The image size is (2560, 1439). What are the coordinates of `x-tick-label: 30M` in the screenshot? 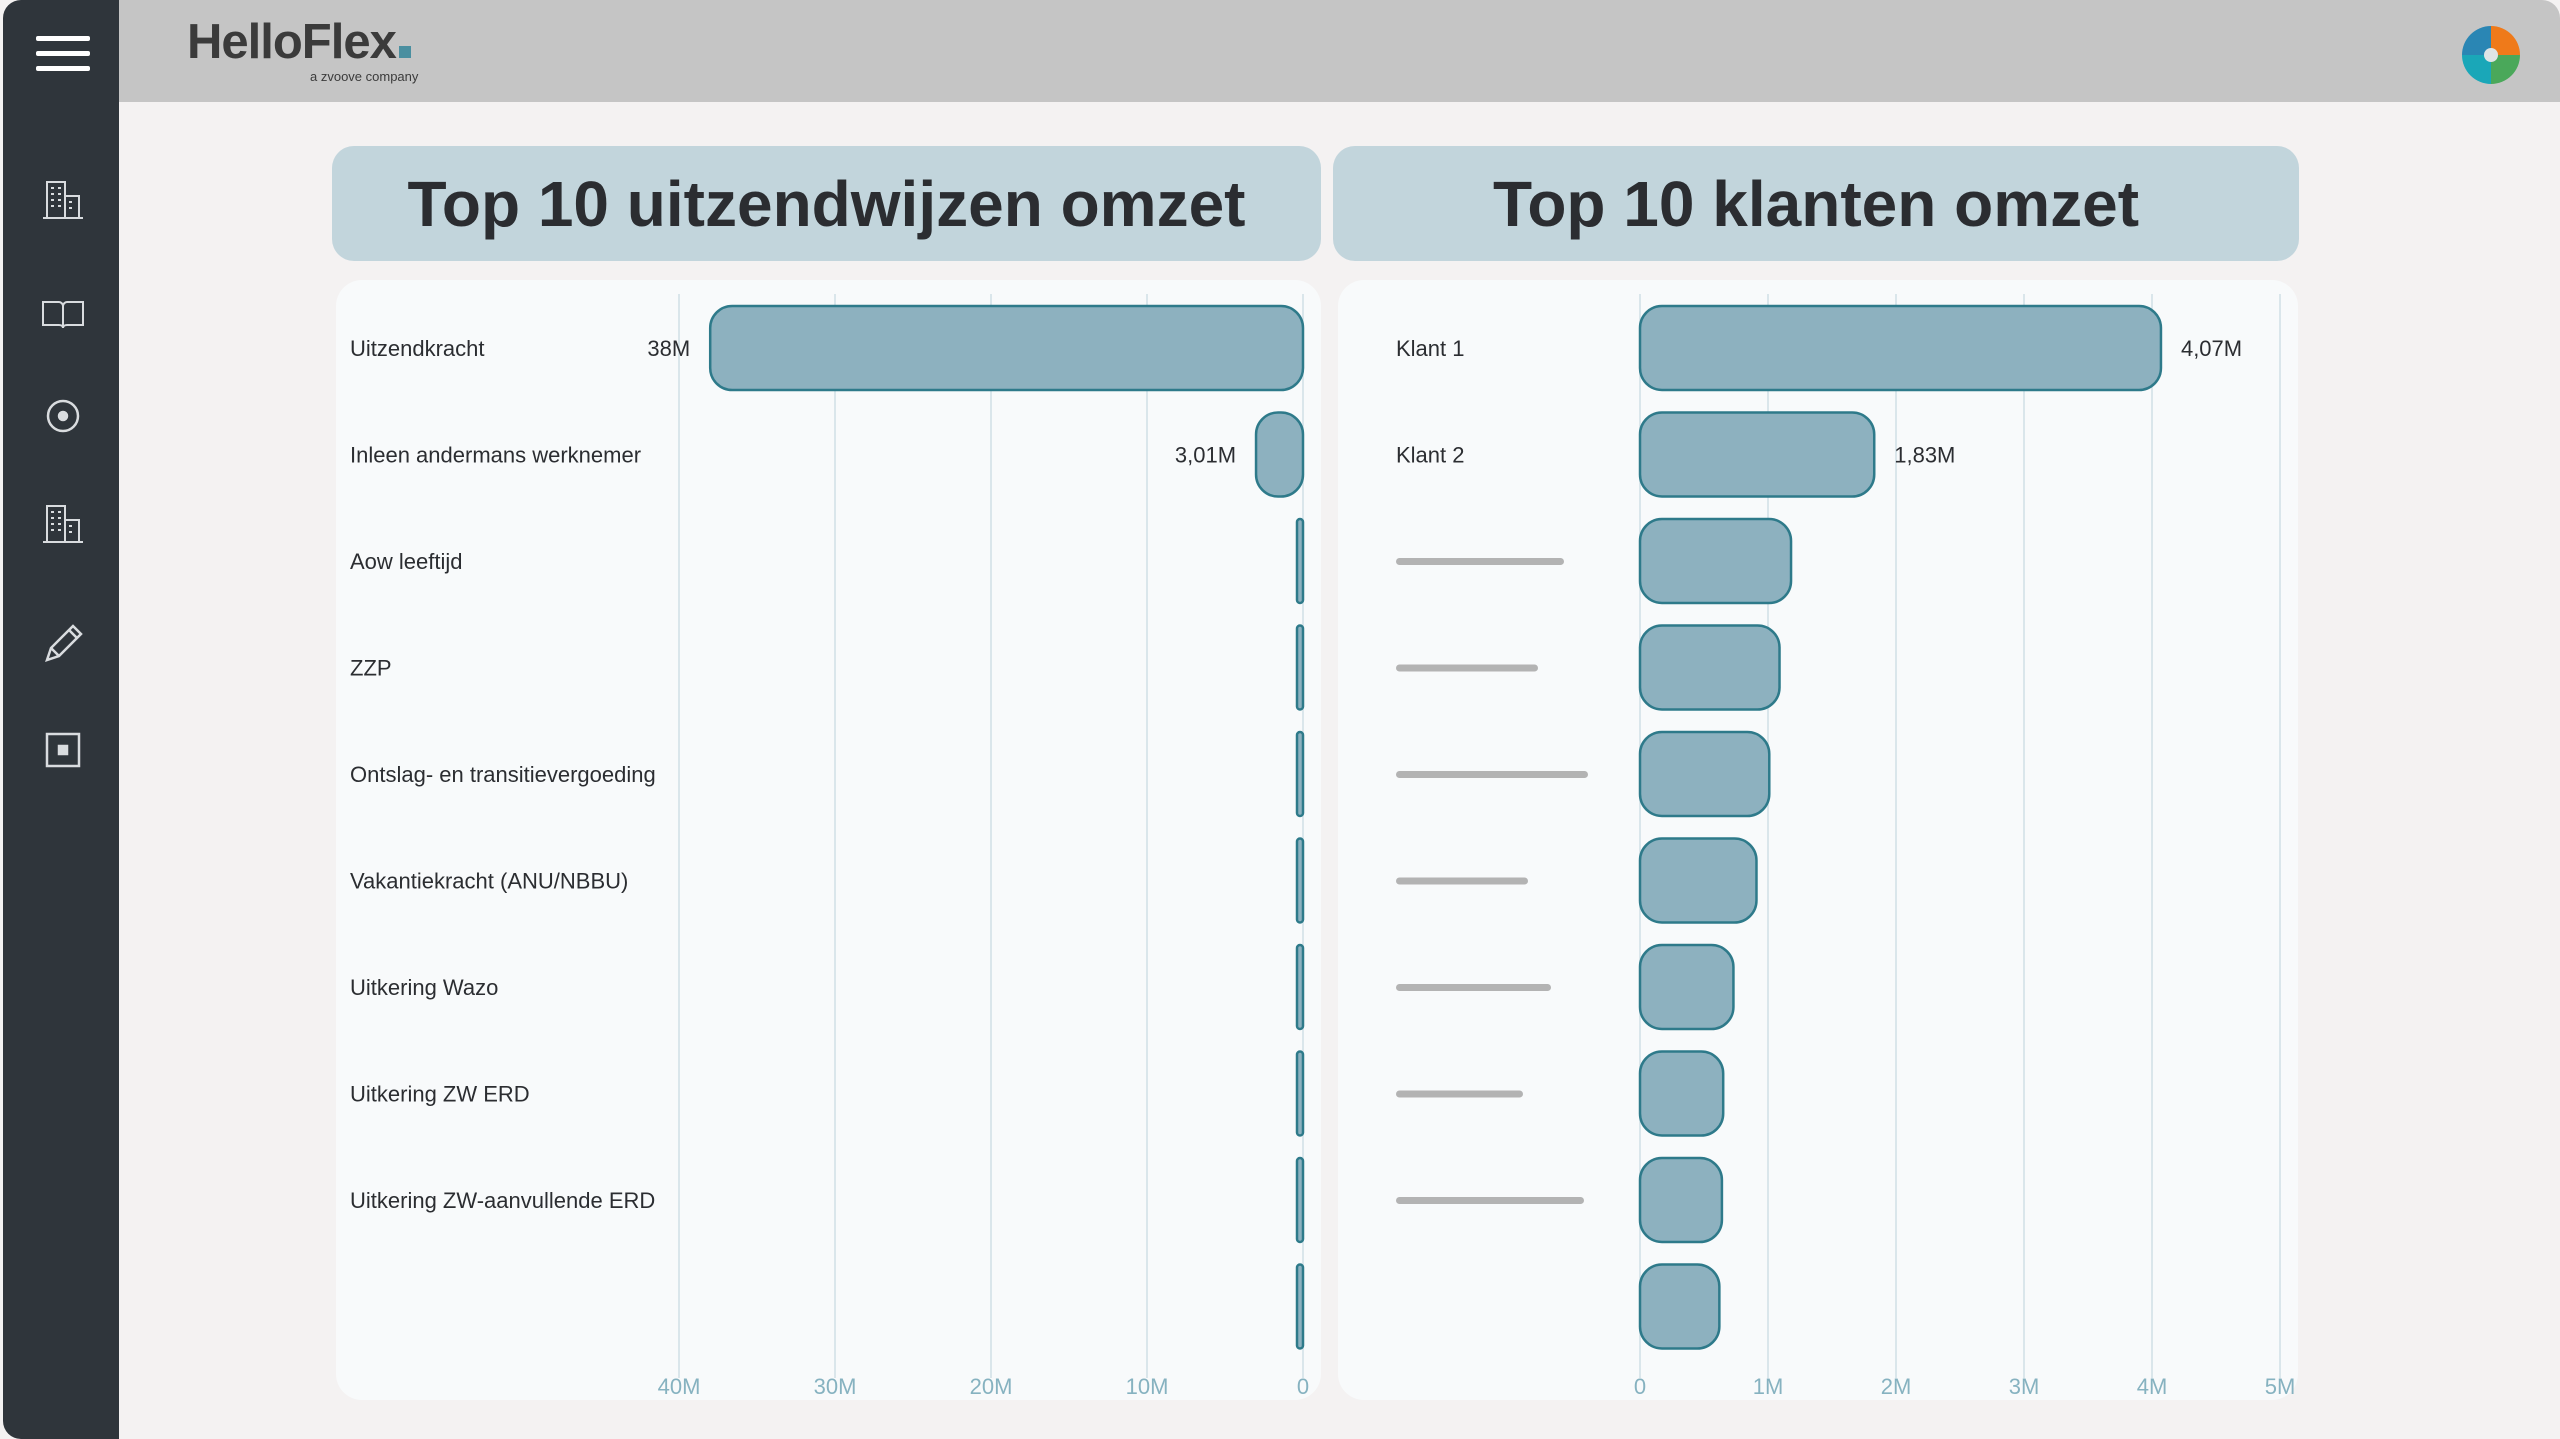 It's located at (835, 1386).